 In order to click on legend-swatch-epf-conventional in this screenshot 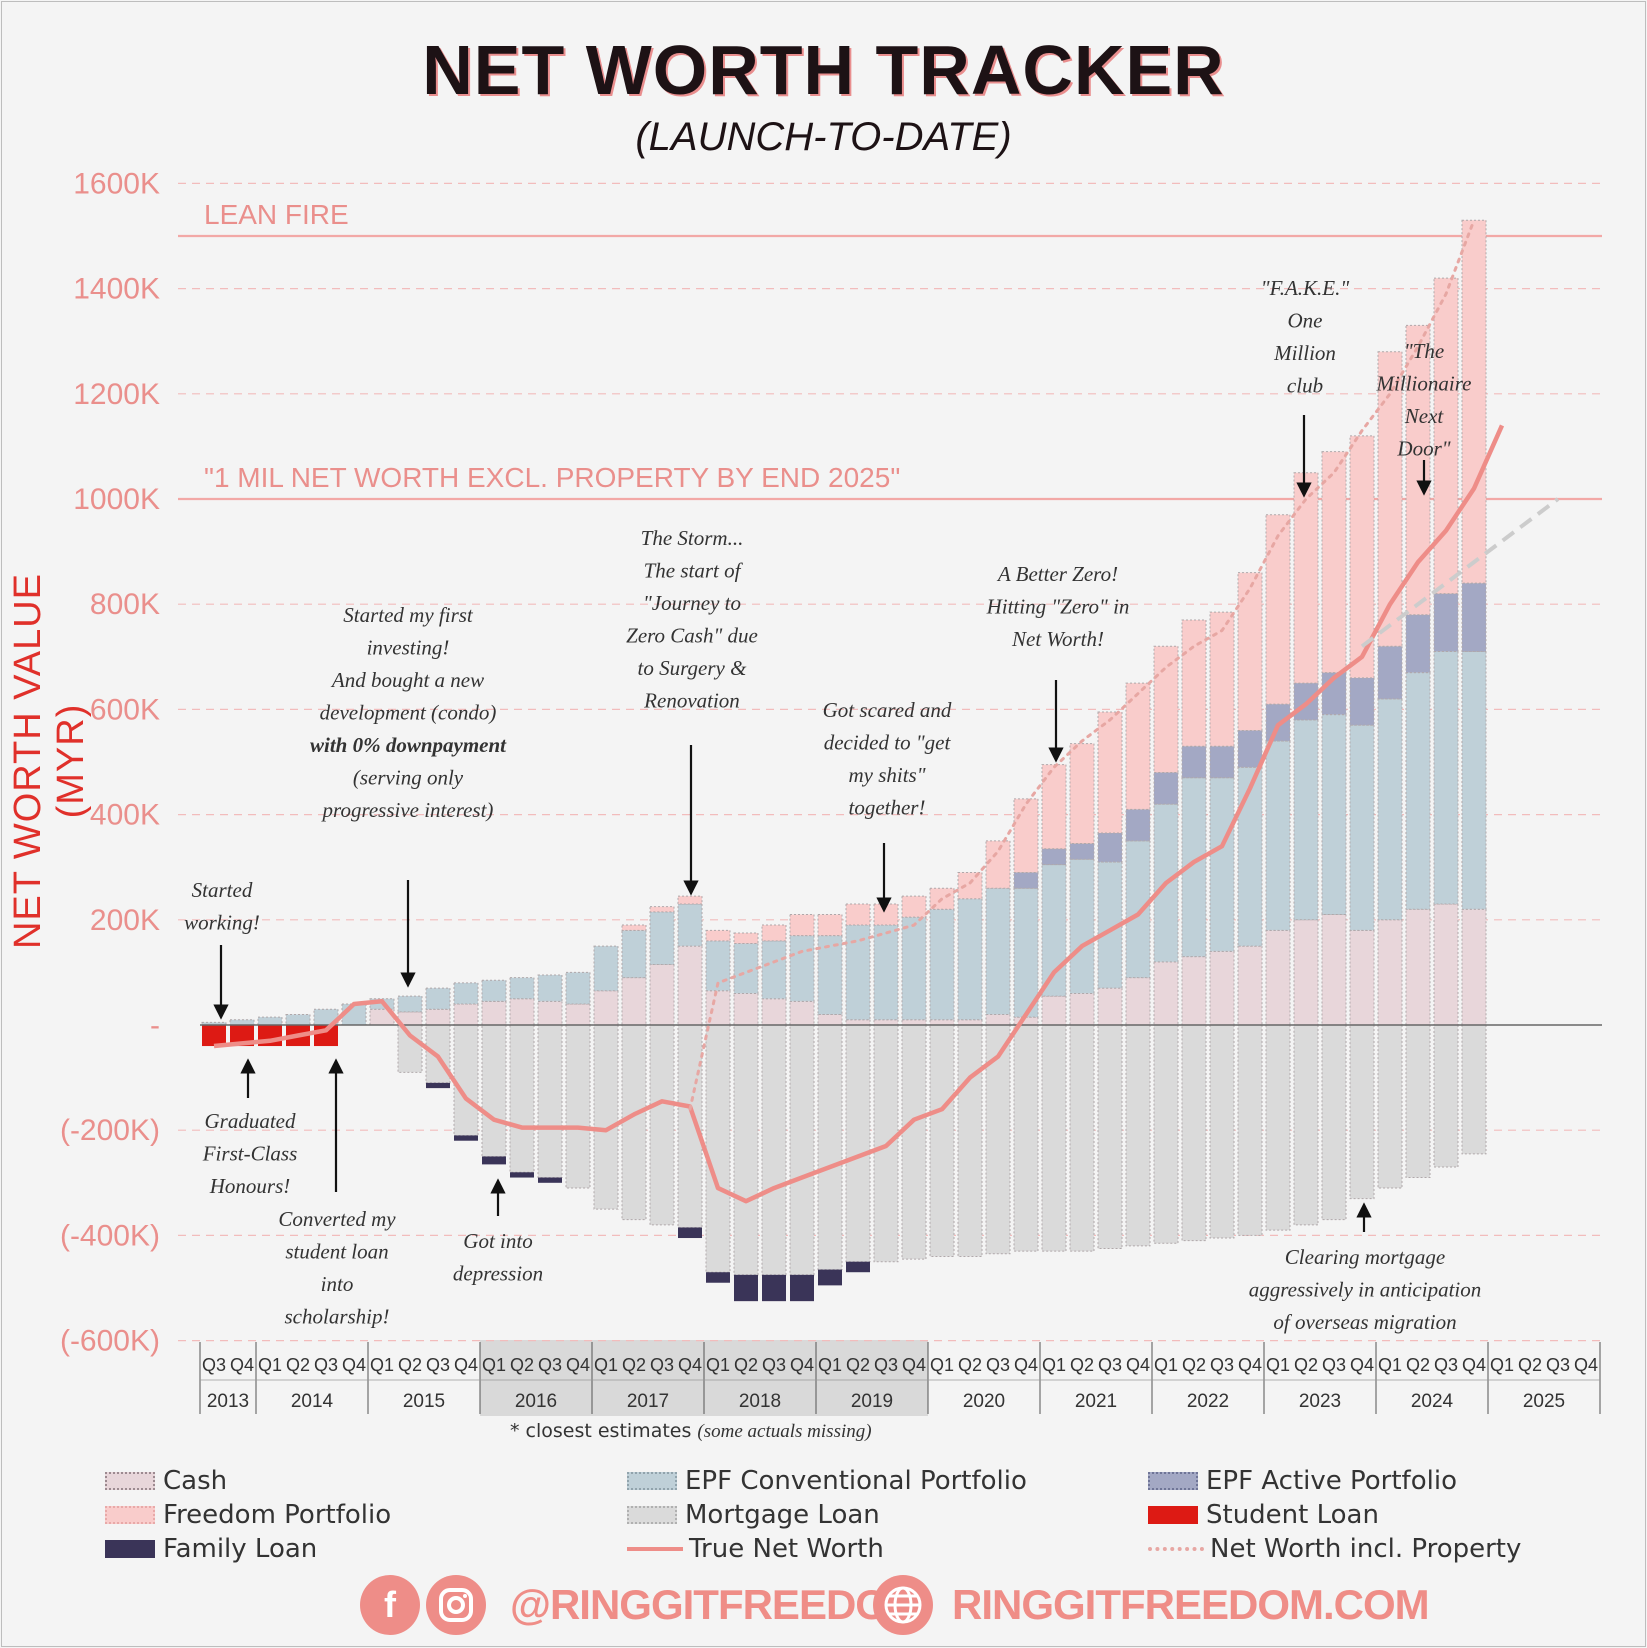, I will do `click(652, 1481)`.